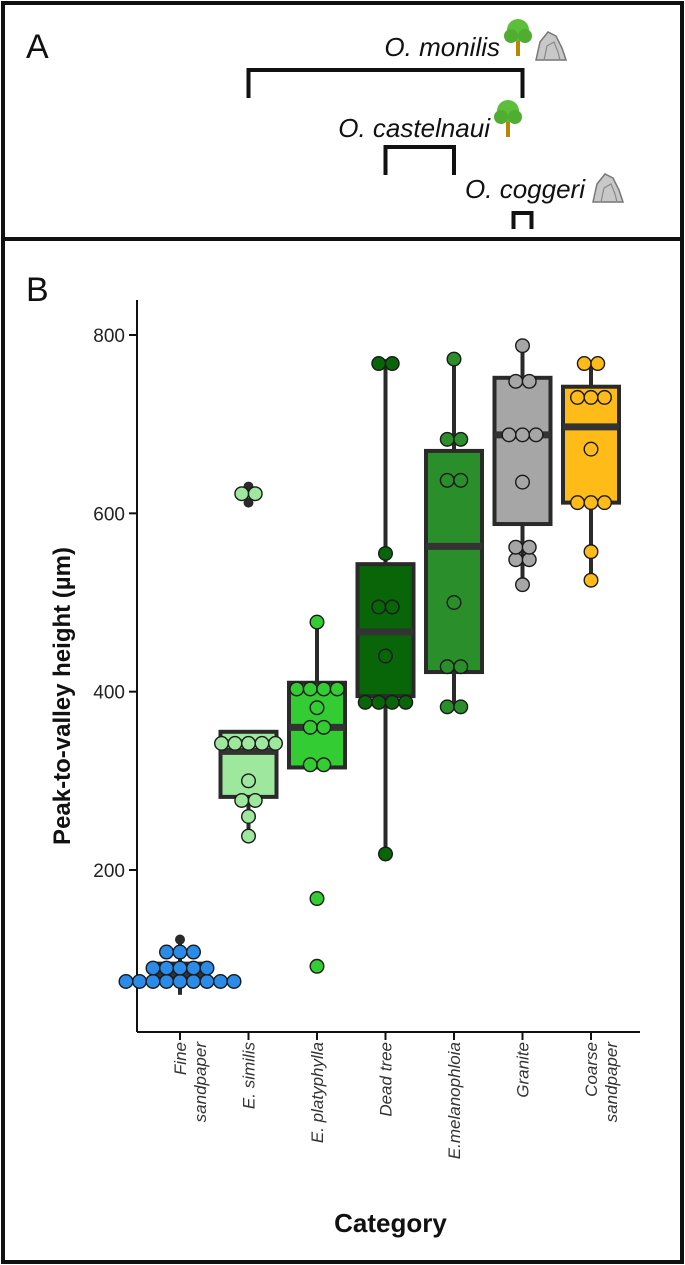 The height and width of the screenshot is (1265, 685). What do you see at coordinates (523, 1070) in the screenshot?
I see `x-tick-label-line: Granite` at bounding box center [523, 1070].